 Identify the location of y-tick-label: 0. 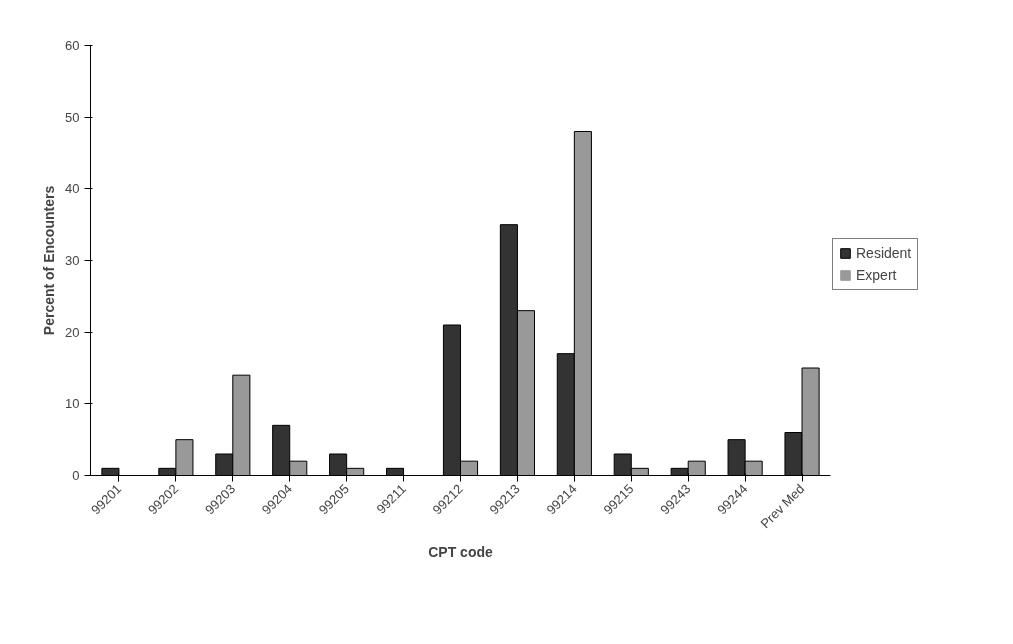
(76, 475).